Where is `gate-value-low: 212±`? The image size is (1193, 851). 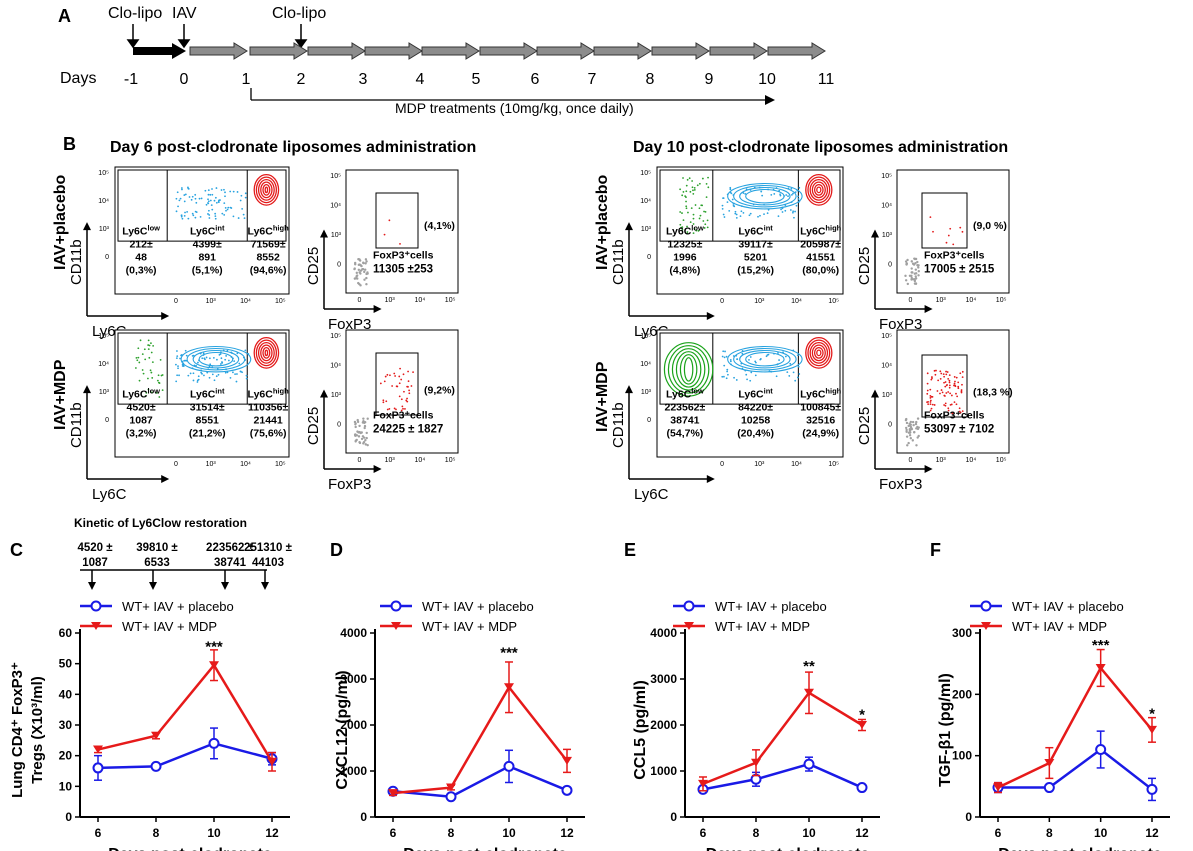
gate-value-low: 212± is located at coordinates (141, 244).